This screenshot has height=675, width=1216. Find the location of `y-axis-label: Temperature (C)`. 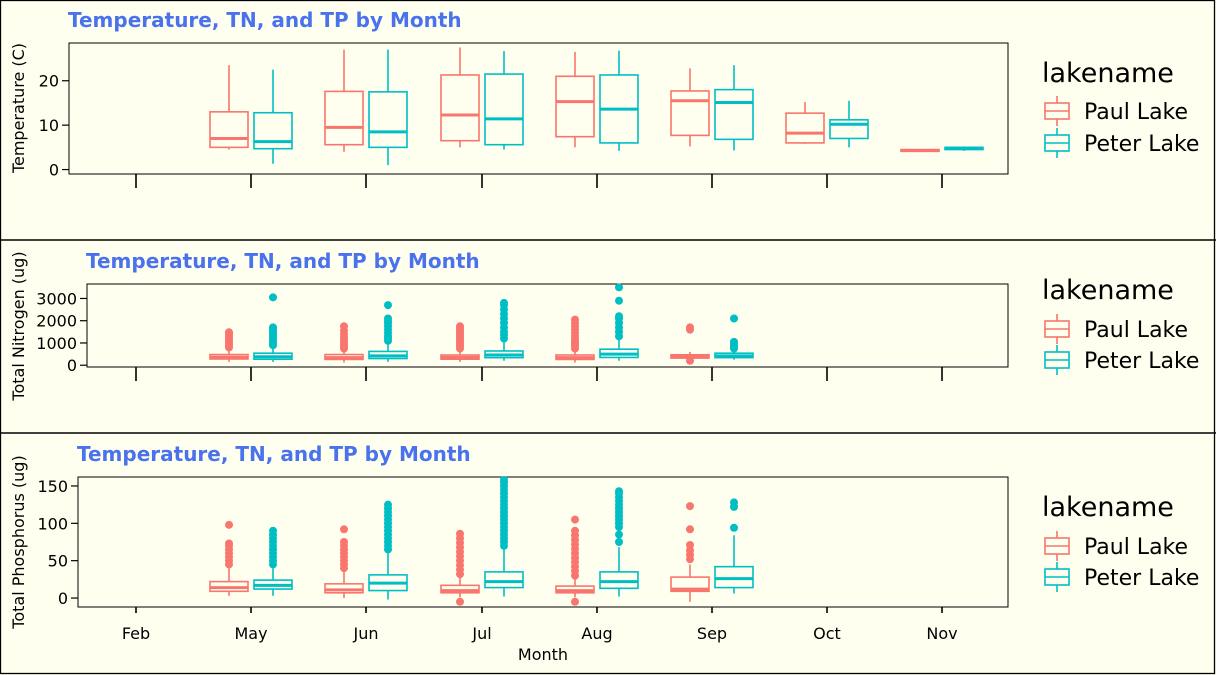

y-axis-label: Temperature (C) is located at coordinates (18, 108).